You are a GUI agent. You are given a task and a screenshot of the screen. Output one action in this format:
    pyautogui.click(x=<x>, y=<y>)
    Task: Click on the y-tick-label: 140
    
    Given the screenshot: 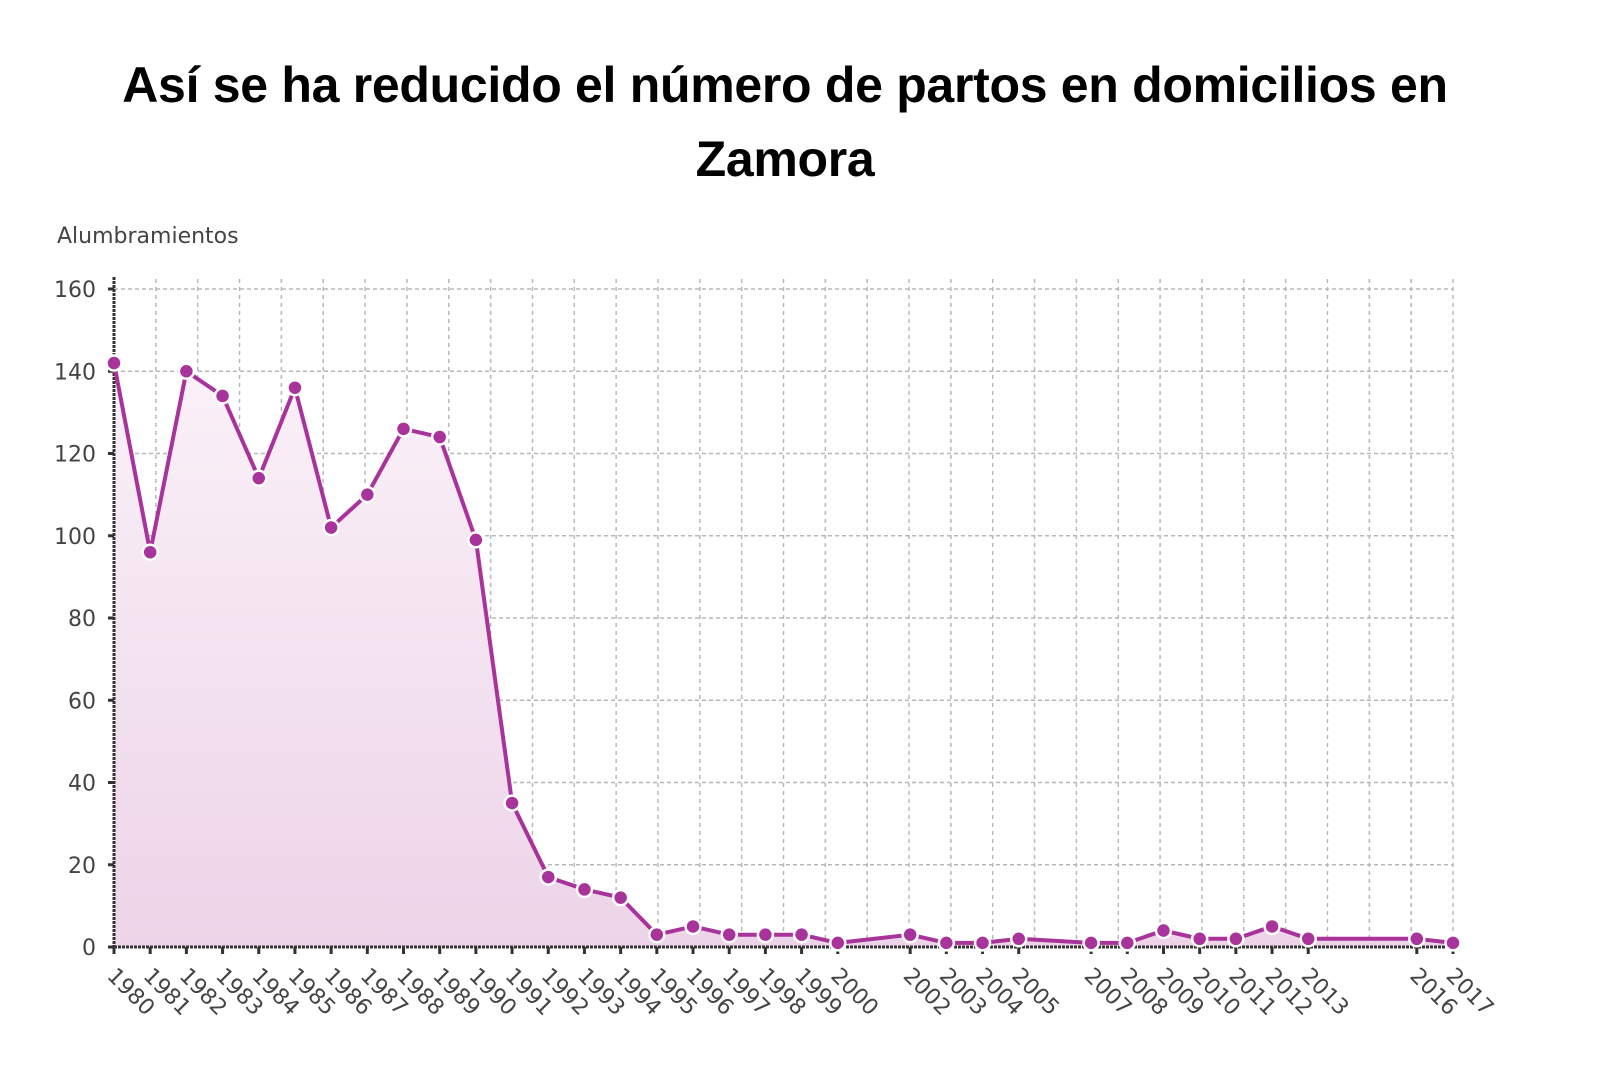 What is the action you would take?
    pyautogui.click(x=75, y=372)
    